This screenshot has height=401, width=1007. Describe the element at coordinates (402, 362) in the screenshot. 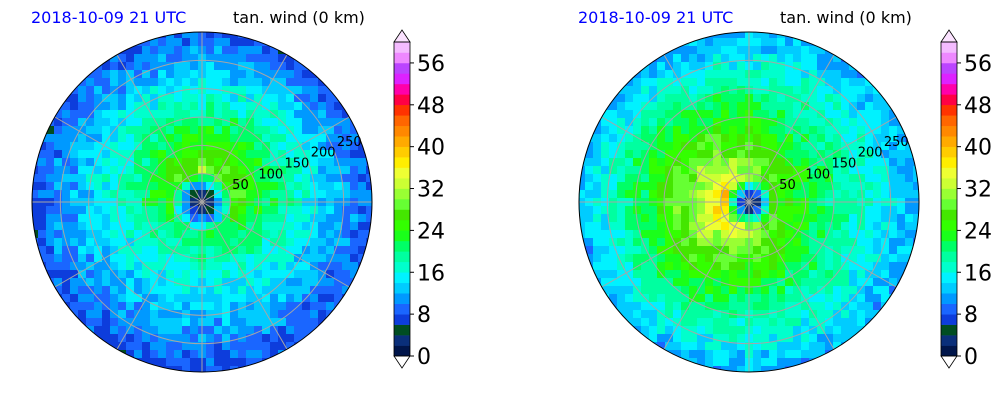

I see `colorbar-extend-min` at that location.